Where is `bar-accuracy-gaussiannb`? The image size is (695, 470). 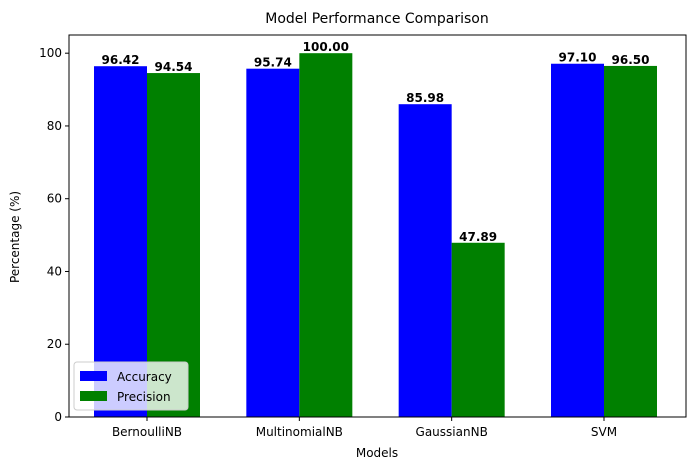 bar-accuracy-gaussiannb is located at coordinates (425, 261).